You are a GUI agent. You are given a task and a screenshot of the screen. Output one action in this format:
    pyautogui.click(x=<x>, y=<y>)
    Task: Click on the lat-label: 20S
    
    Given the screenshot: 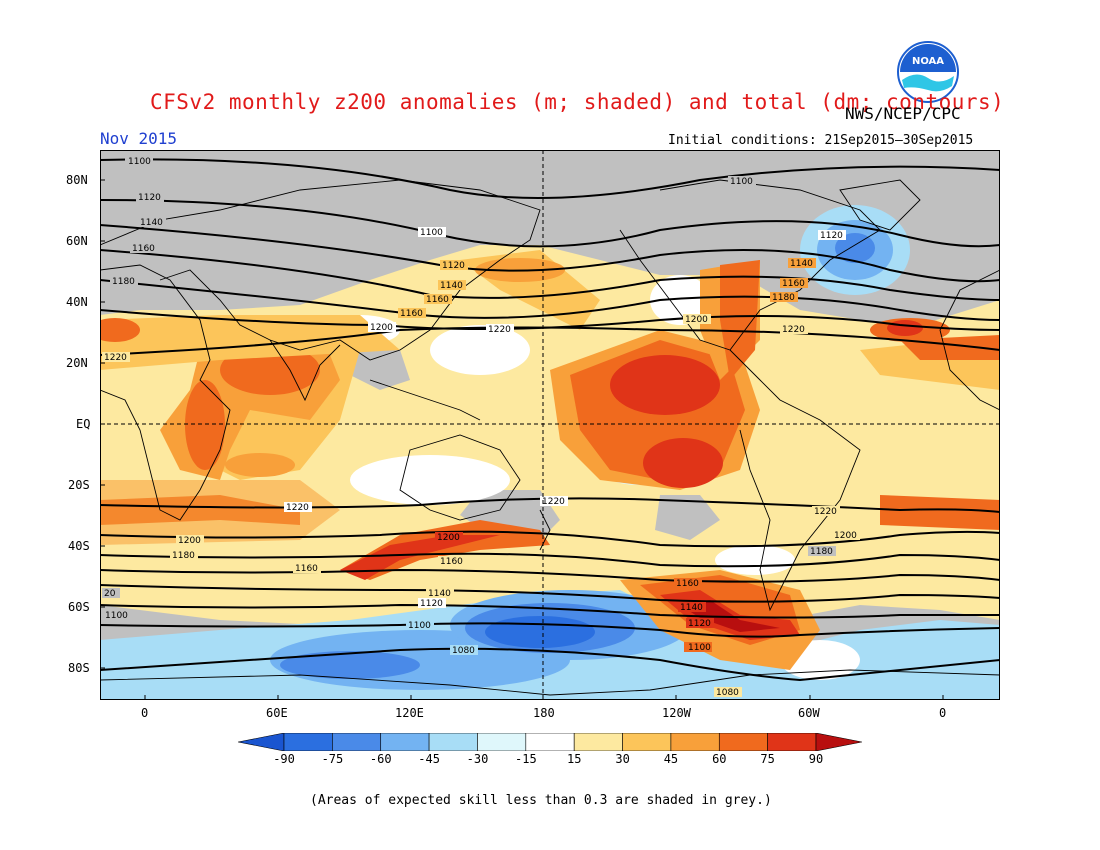 What is the action you would take?
    pyautogui.click(x=79, y=485)
    